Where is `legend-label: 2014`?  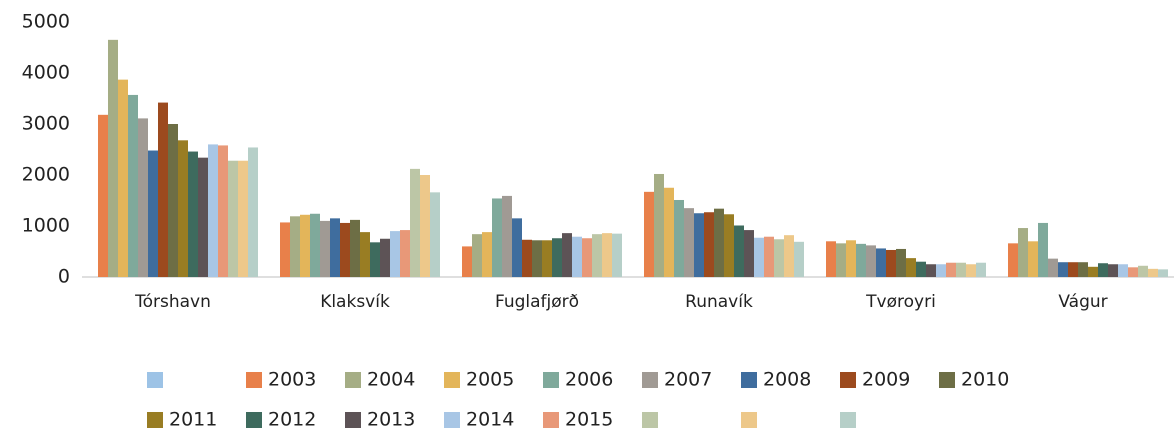 legend-label: 2014 is located at coordinates (490, 419).